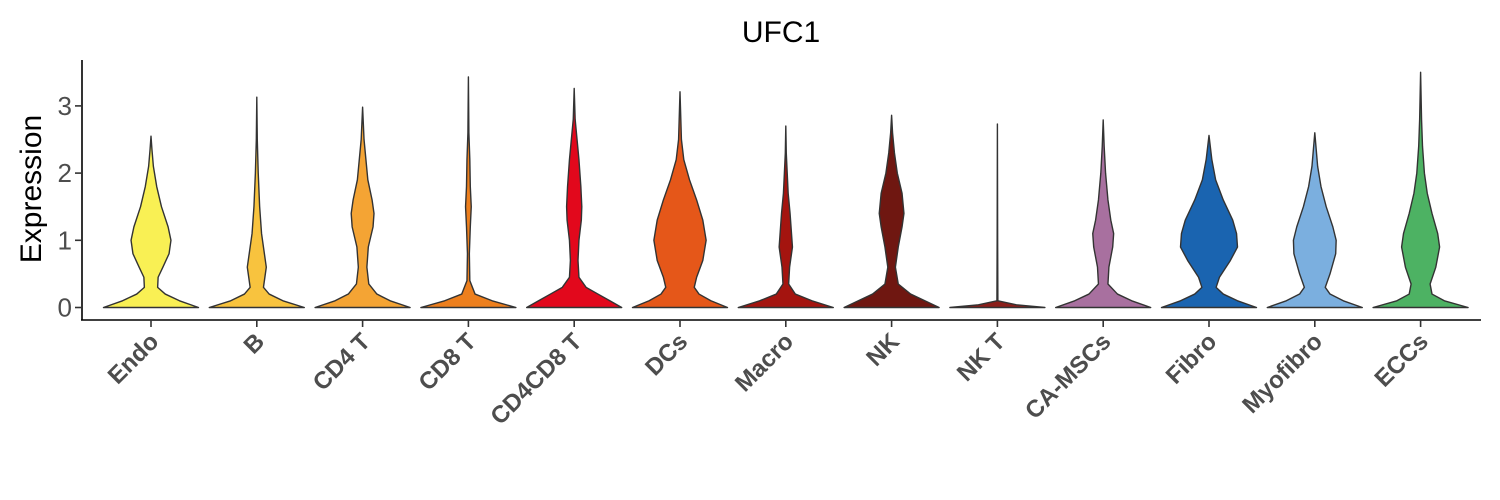 This screenshot has height=500, width=1500. What do you see at coordinates (1420, 190) in the screenshot?
I see `violin-eccs` at bounding box center [1420, 190].